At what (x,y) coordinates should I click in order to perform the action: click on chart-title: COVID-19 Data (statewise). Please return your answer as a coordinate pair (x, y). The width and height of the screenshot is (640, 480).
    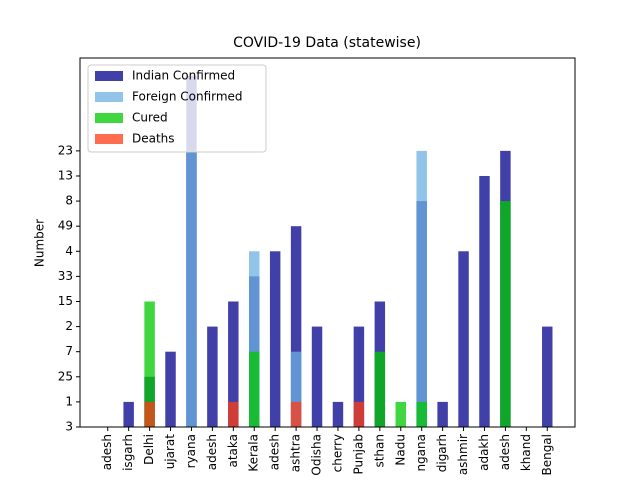
    Looking at the image, I should click on (327, 43).